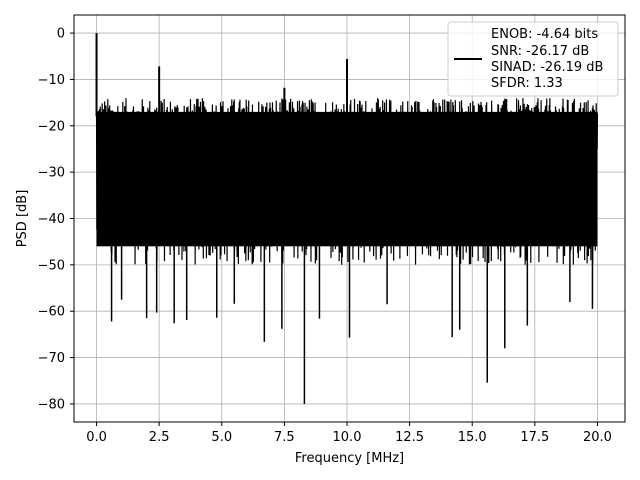 The height and width of the screenshot is (480, 640). What do you see at coordinates (284, 437) in the screenshot?
I see `x-tick-label: 7.5` at bounding box center [284, 437].